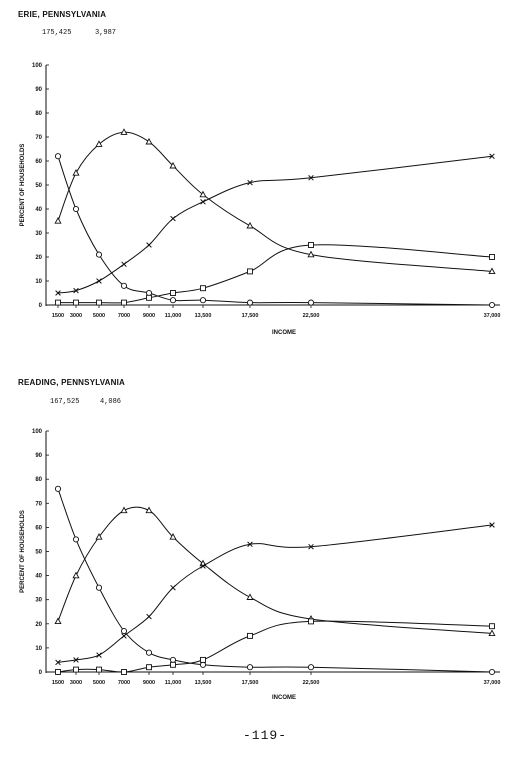  Describe the element at coordinates (38, 186) in the screenshot. I see `y-tick-label: 50` at that location.